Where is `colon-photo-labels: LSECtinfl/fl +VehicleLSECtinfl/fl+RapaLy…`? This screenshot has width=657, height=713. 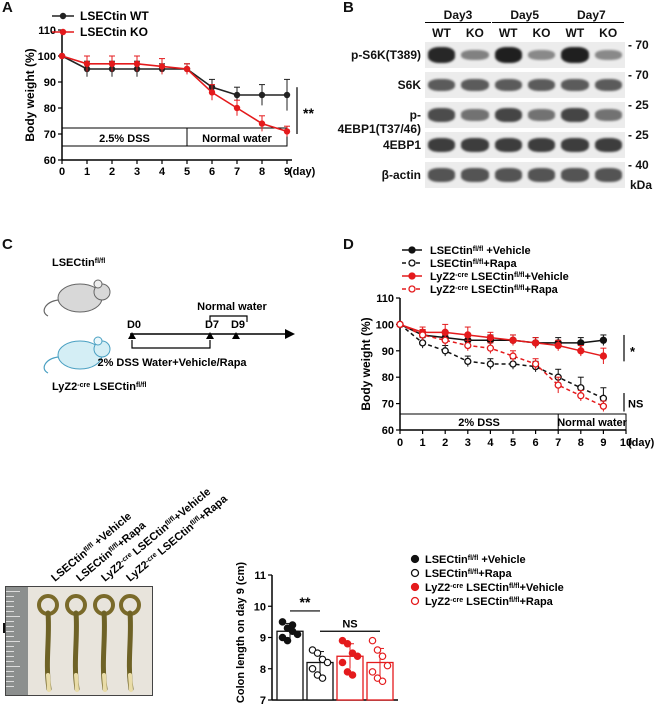
colon-photo-labels: LSECtinfl/fl +VehicleLSECtinfl/fl+RapaLy… is located at coordinates (139, 535).